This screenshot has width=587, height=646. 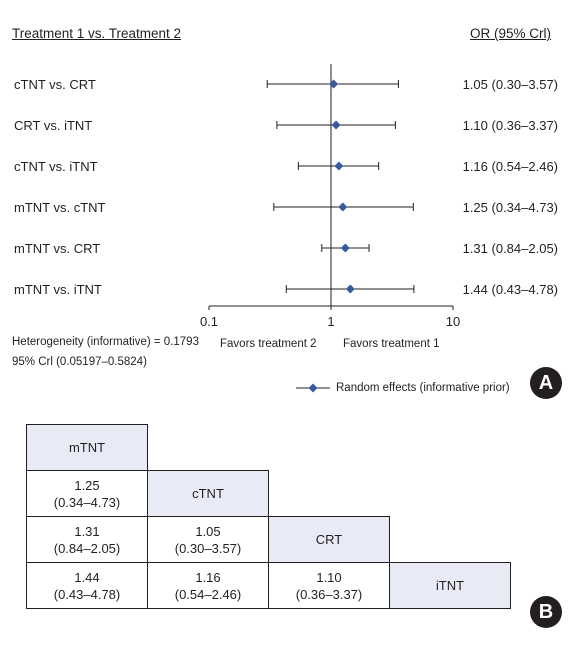 What do you see at coordinates (87, 539) in the screenshot?
I see `league-cell: 1.31 (0.84–2.05)` at bounding box center [87, 539].